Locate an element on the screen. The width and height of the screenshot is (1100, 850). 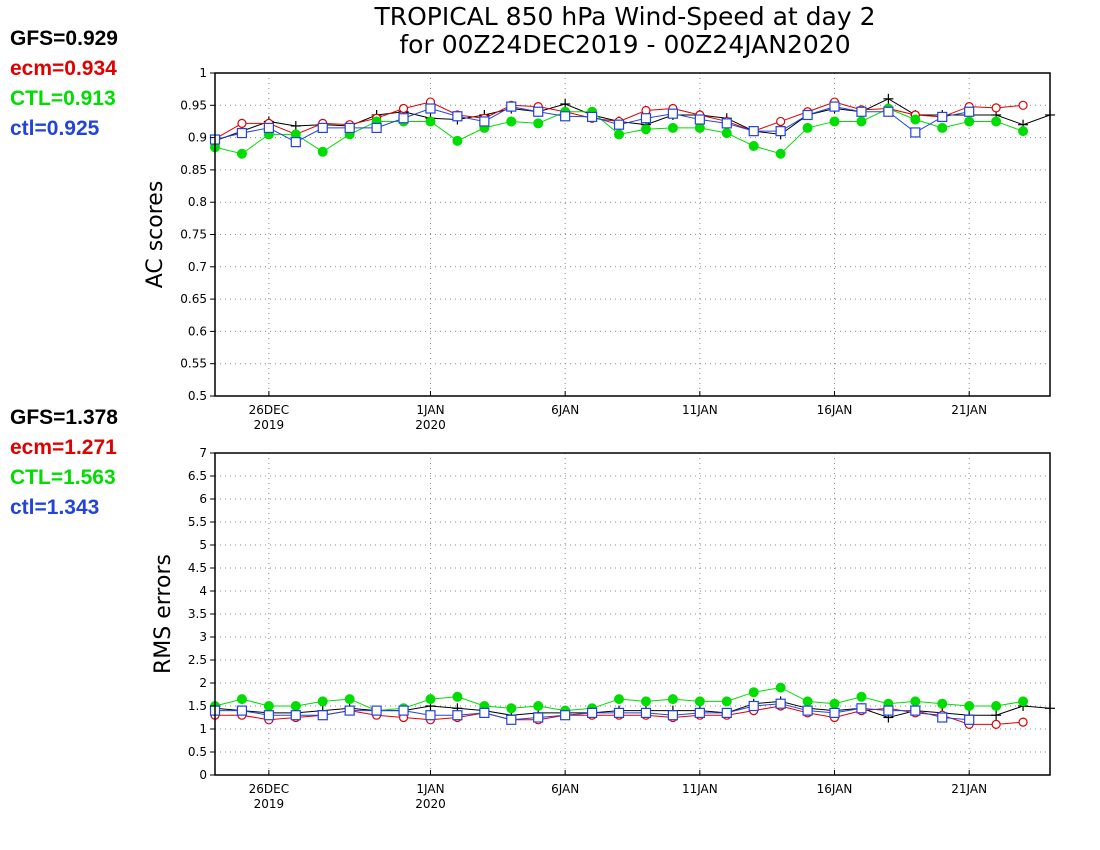
y-tick-label: 0.9 is located at coordinates (197, 138).